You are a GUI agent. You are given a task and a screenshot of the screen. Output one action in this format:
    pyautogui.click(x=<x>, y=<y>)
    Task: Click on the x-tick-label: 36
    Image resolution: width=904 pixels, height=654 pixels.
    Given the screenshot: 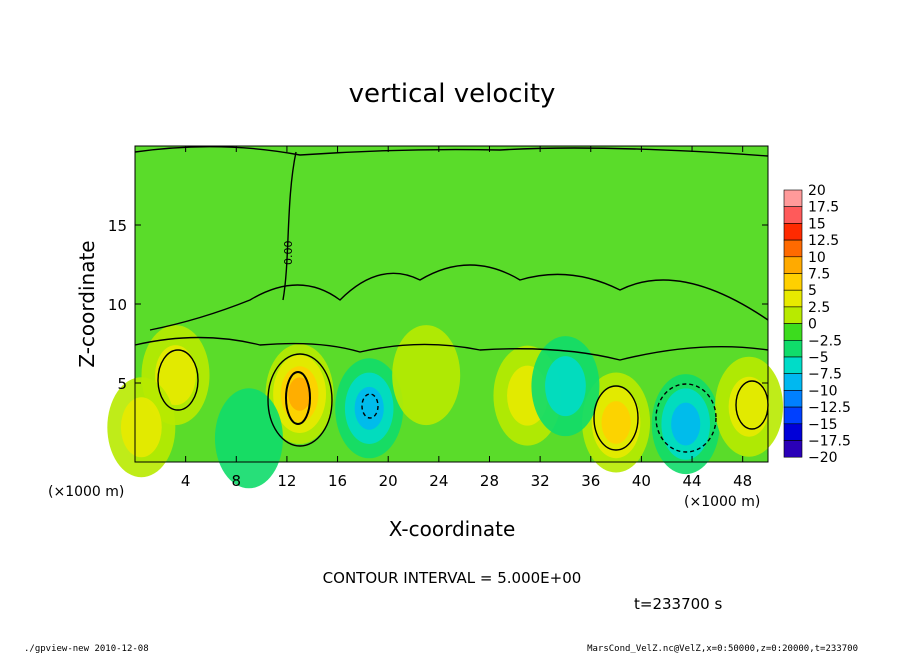 What is the action you would take?
    pyautogui.click(x=590, y=481)
    